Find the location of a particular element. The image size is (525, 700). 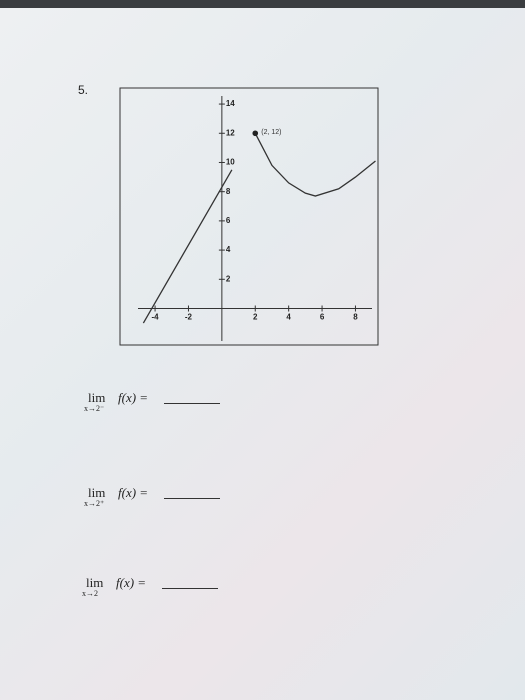

x-tick-label: 4 is located at coordinates (288, 317).